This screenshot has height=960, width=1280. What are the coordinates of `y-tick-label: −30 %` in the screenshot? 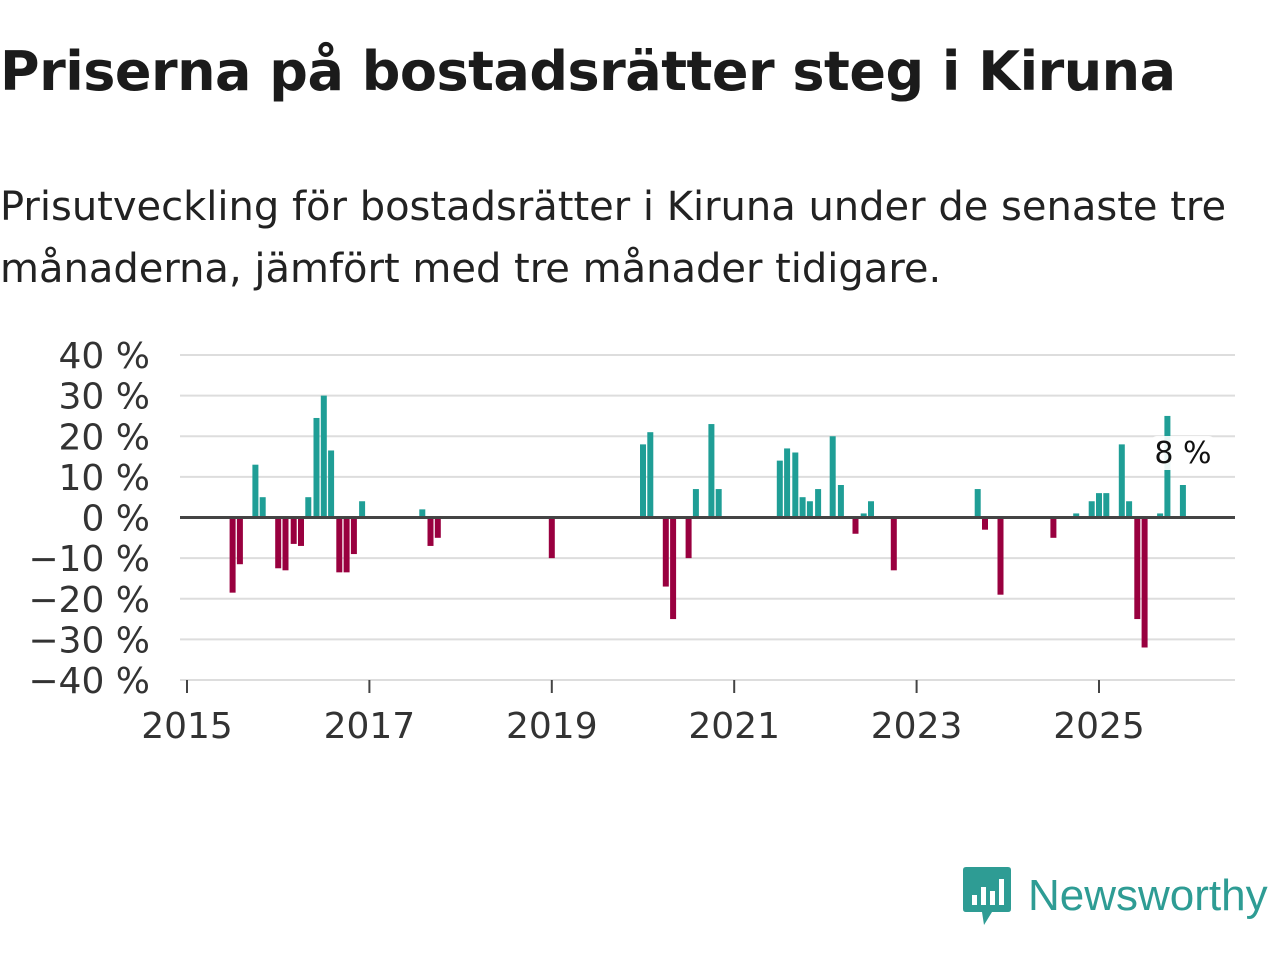 It's located at (89, 640).